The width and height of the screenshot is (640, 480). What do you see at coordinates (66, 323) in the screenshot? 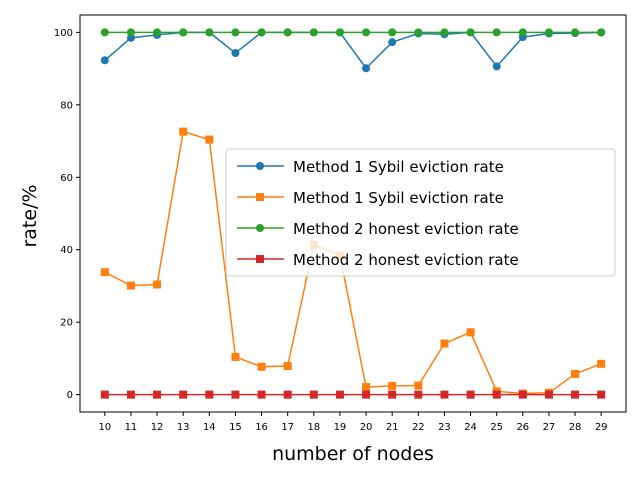
I see `y-tick-label: 20` at bounding box center [66, 323].